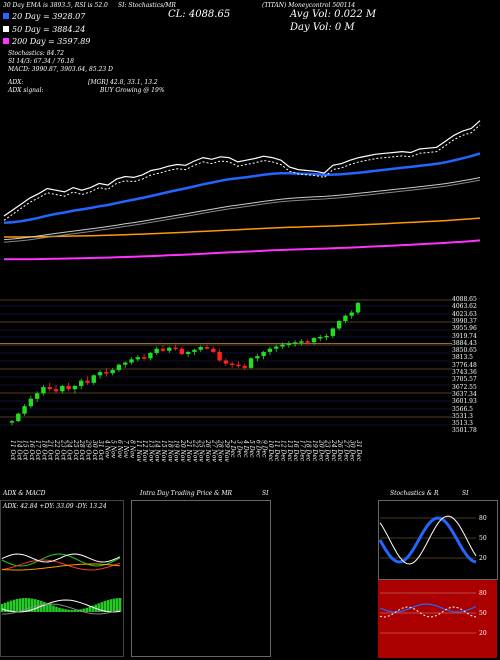  What do you see at coordinates (16, 82) in the screenshot?
I see `adx-label: ADX:` at bounding box center [16, 82].